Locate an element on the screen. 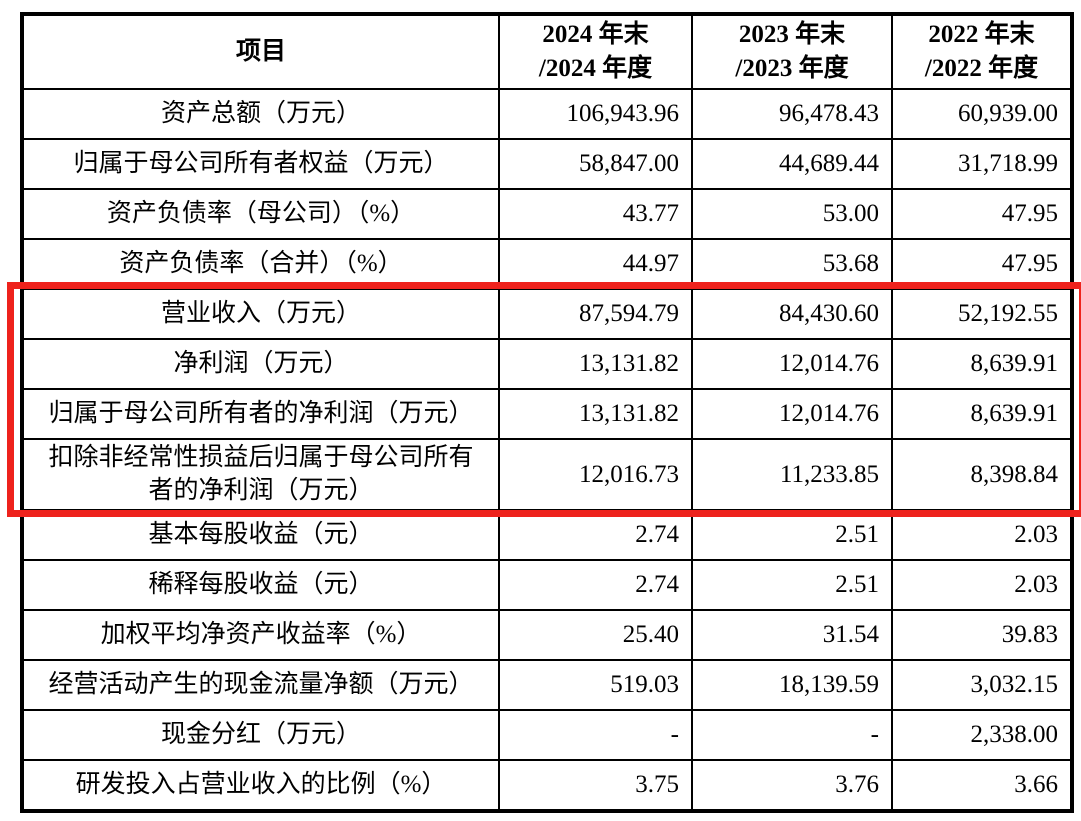  row-value: 58,847.00 is located at coordinates (595, 164).